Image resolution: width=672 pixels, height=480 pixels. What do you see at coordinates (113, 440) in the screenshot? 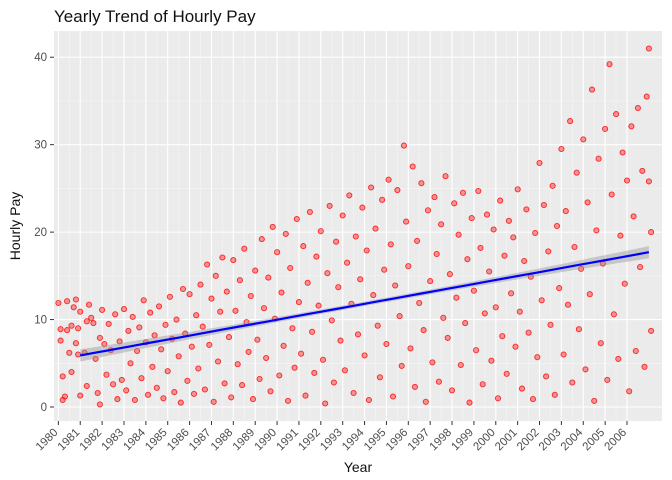
I see `x-tick-label: 1983` at bounding box center [113, 440].